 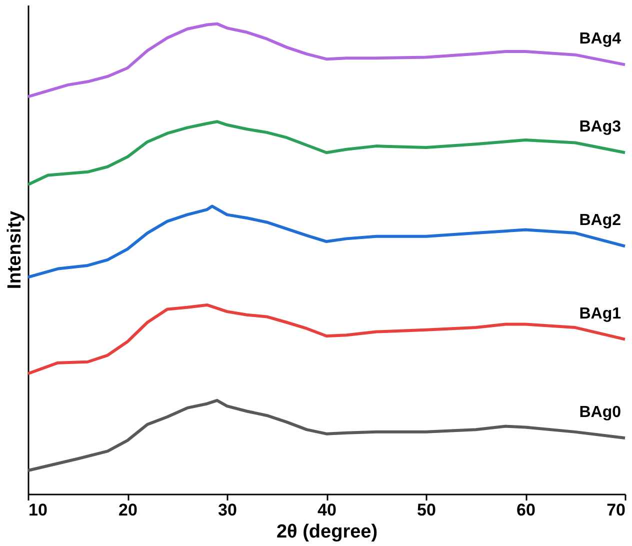 What do you see at coordinates (15, 250) in the screenshot?
I see `y-axis-title: Intensity` at bounding box center [15, 250].